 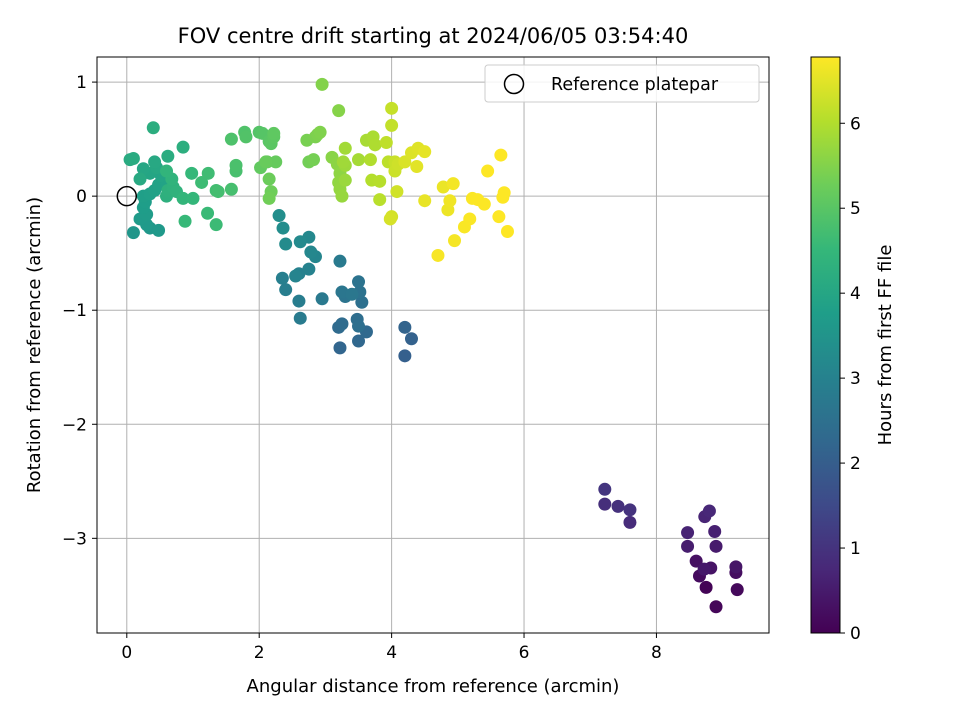 I want to click on y-axis-label: Rotation from reference (arcmin), so click(x=34, y=345).